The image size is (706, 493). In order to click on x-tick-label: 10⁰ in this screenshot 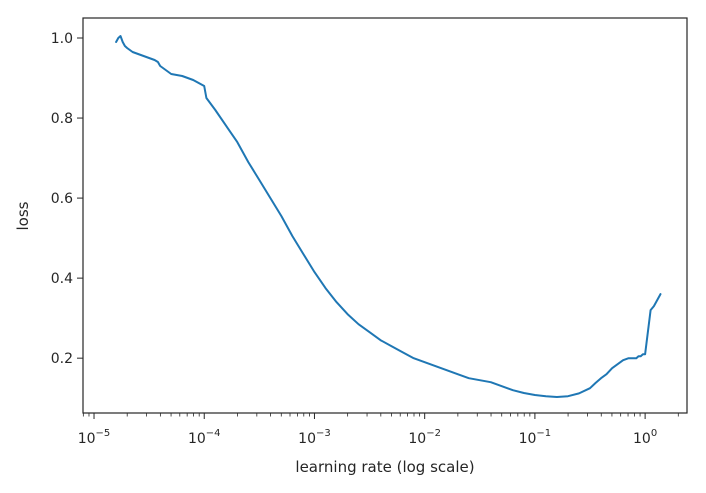, I will do `click(645, 437)`.